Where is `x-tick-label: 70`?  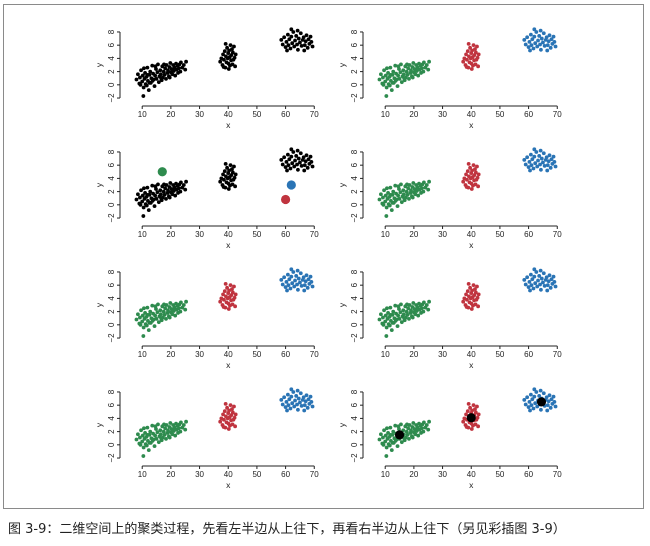
x-tick-label: 70 is located at coordinates (314, 354).